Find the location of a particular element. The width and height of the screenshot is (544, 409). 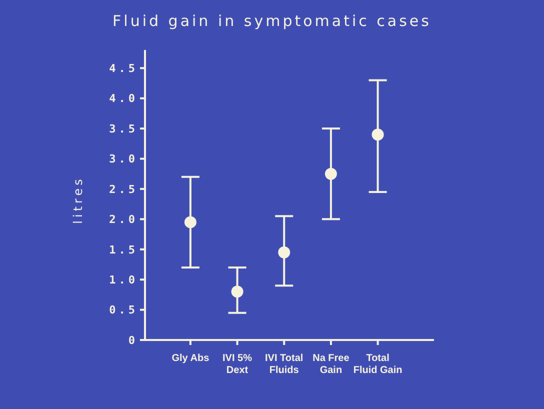

y-tick-label: 2.0 is located at coordinates (123, 219).